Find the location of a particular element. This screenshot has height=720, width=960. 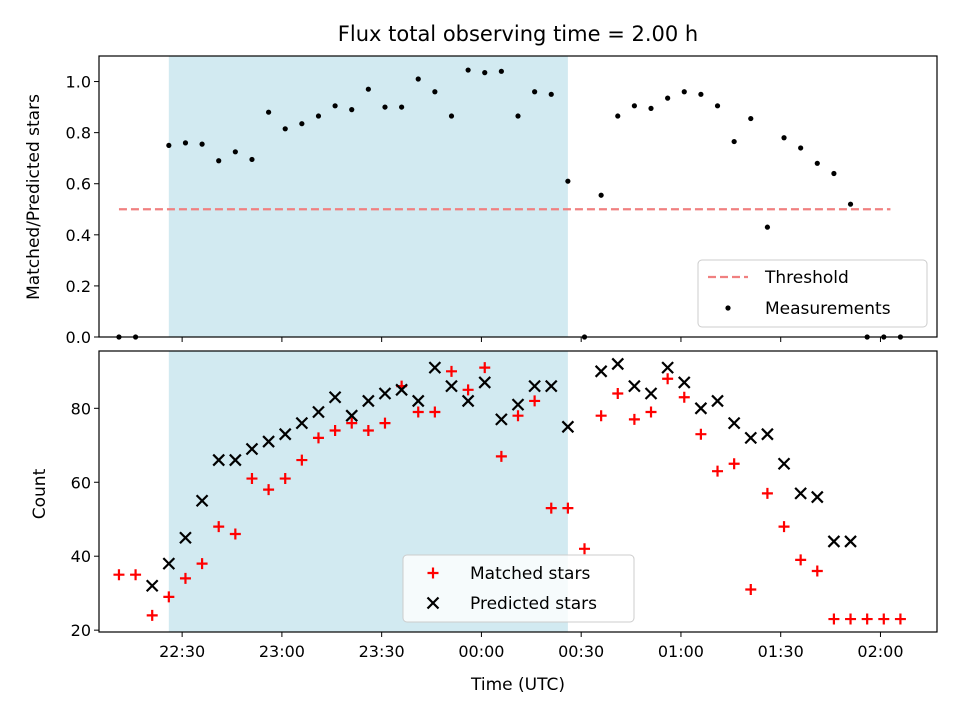

ratio-y-axis-label: Matched/Predicted stars is located at coordinates (34, 197).